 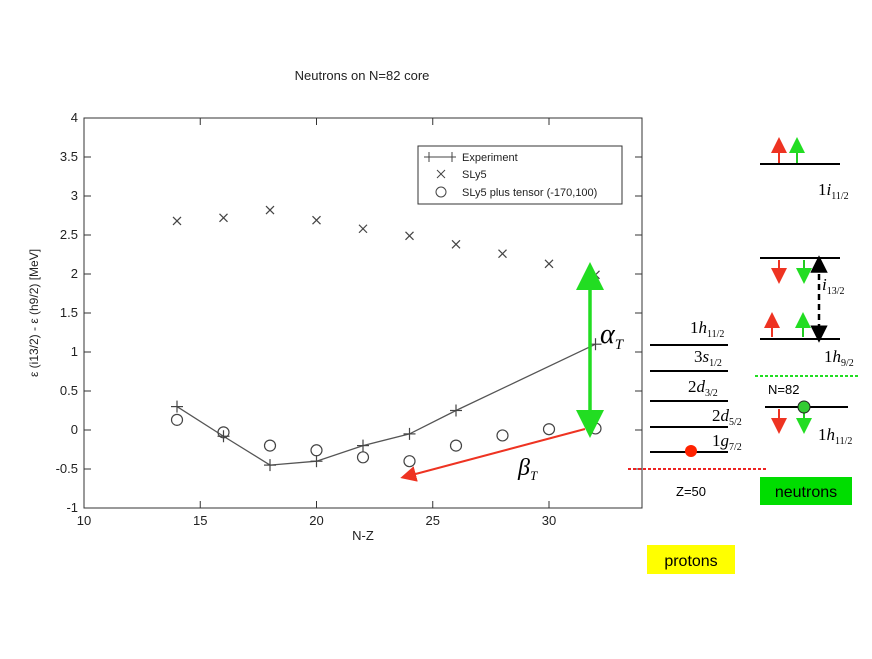 I want to click on neutron-levels: 1i11/2 i13/2 1h9/2 N=82 1h11/2, so click(x=807, y=292).